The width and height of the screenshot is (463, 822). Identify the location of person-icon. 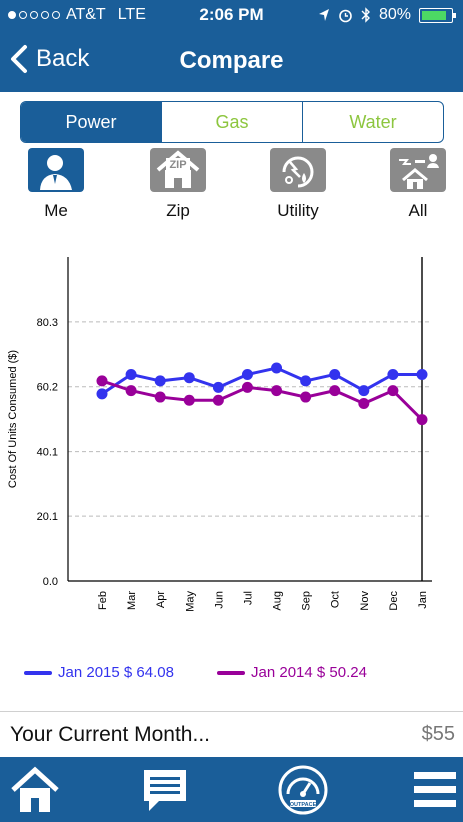
(56, 170).